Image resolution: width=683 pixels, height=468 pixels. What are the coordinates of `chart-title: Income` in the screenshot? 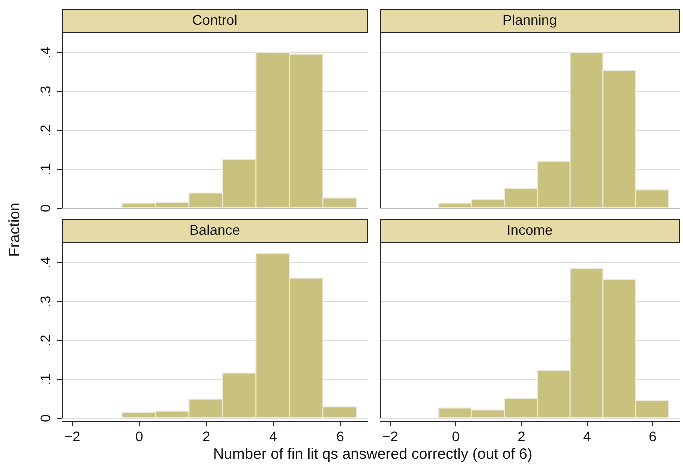 It's located at (530, 231).